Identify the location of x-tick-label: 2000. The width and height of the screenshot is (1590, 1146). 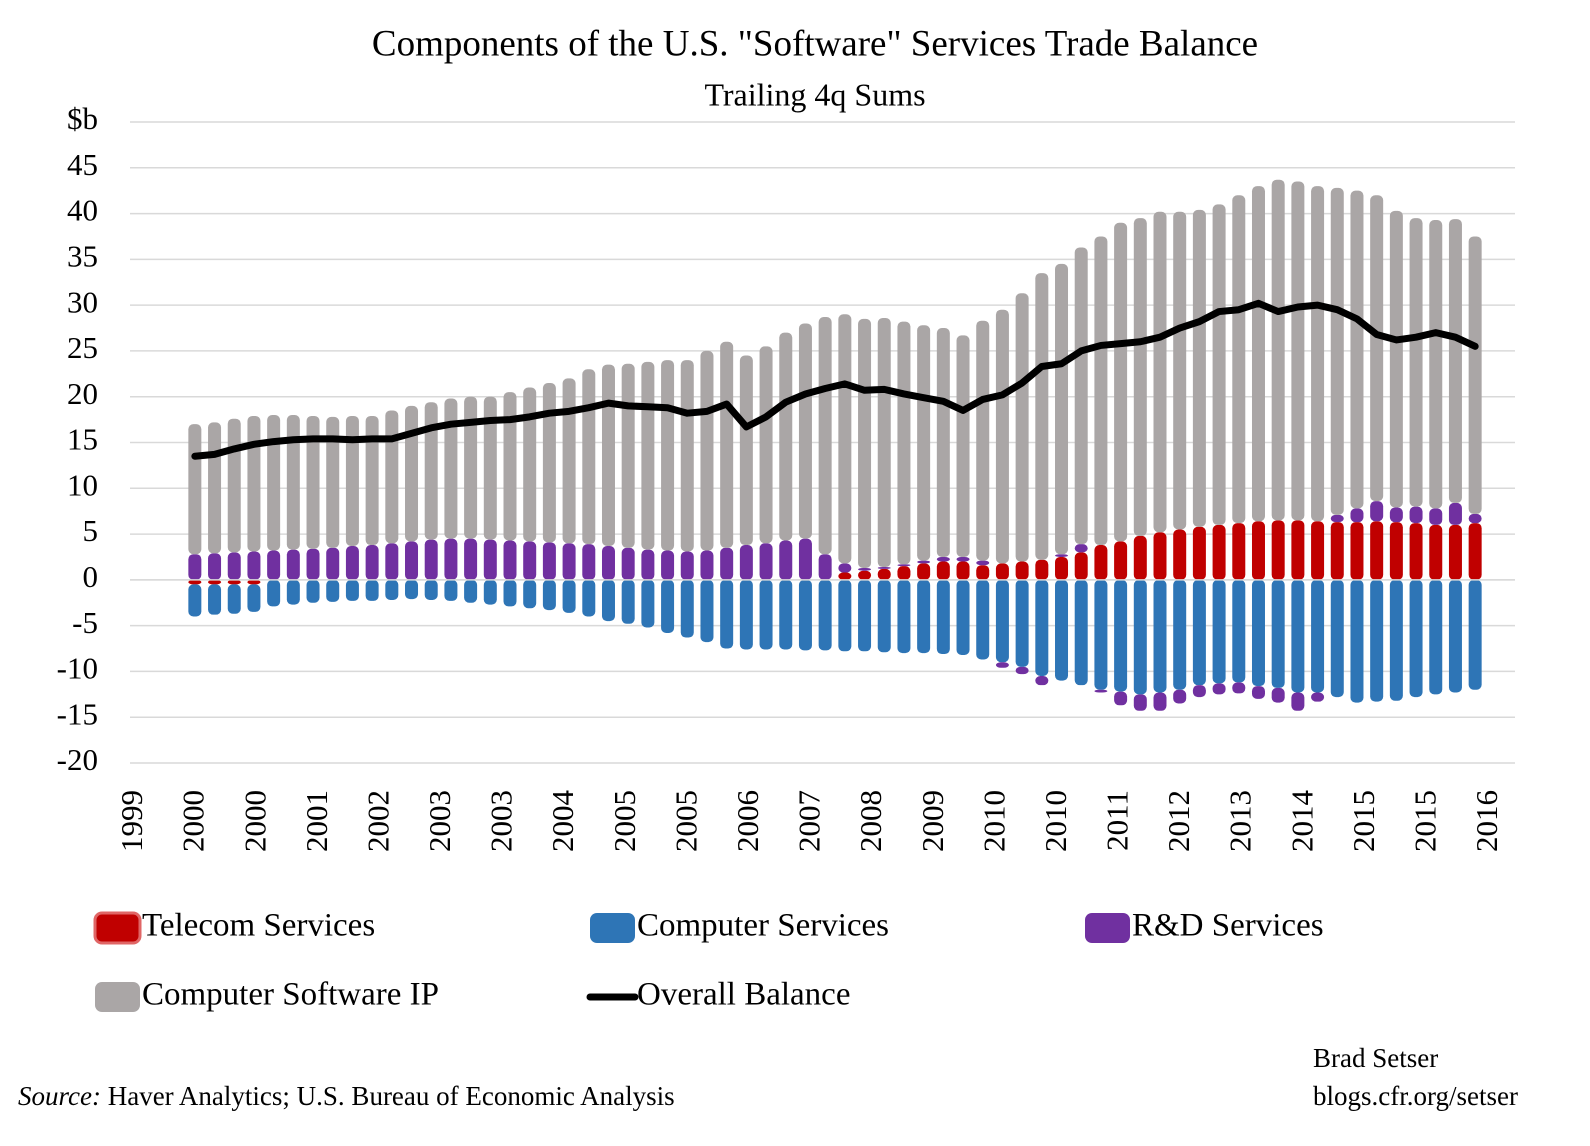
(254, 821).